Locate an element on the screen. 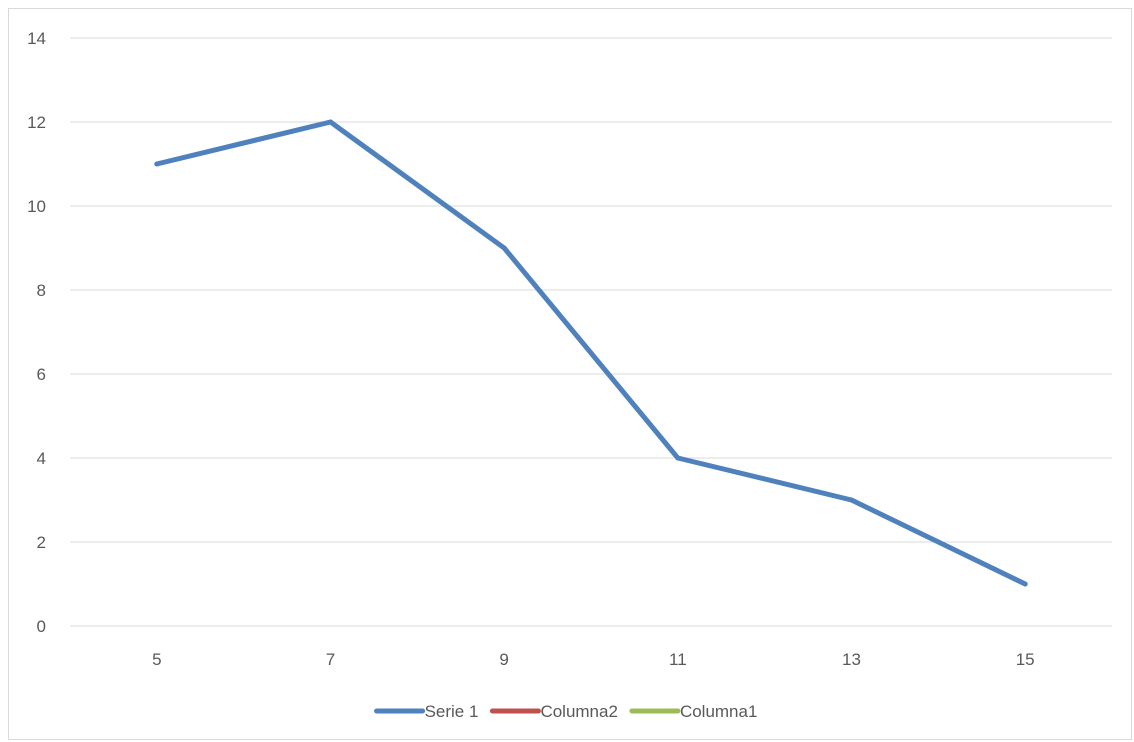 This screenshot has width=1134, height=742. y-tick-label: 0 is located at coordinates (41, 626).